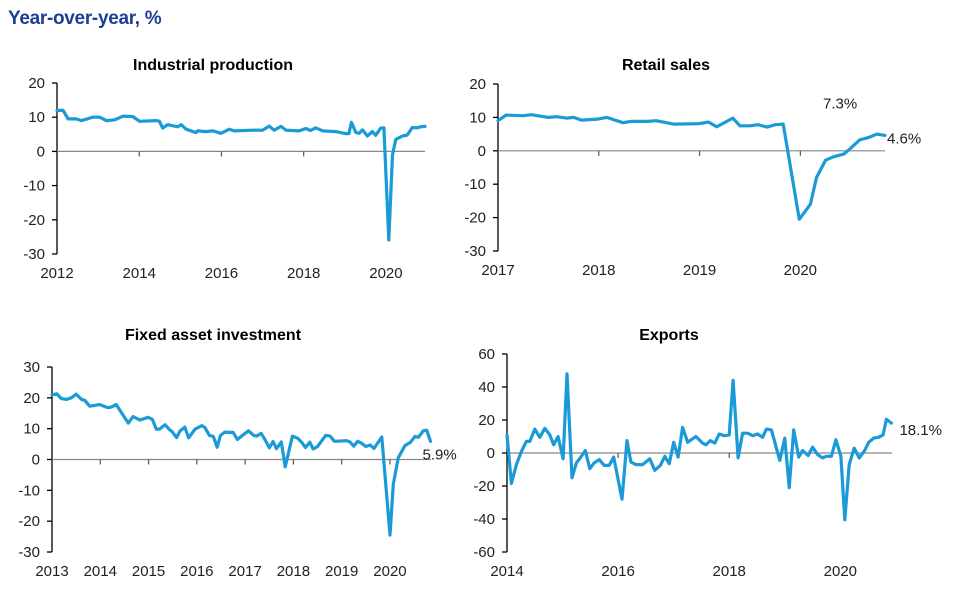 The width and height of the screenshot is (964, 601). Describe the element at coordinates (484, 552) in the screenshot. I see `y-tick-label: -60` at that location.